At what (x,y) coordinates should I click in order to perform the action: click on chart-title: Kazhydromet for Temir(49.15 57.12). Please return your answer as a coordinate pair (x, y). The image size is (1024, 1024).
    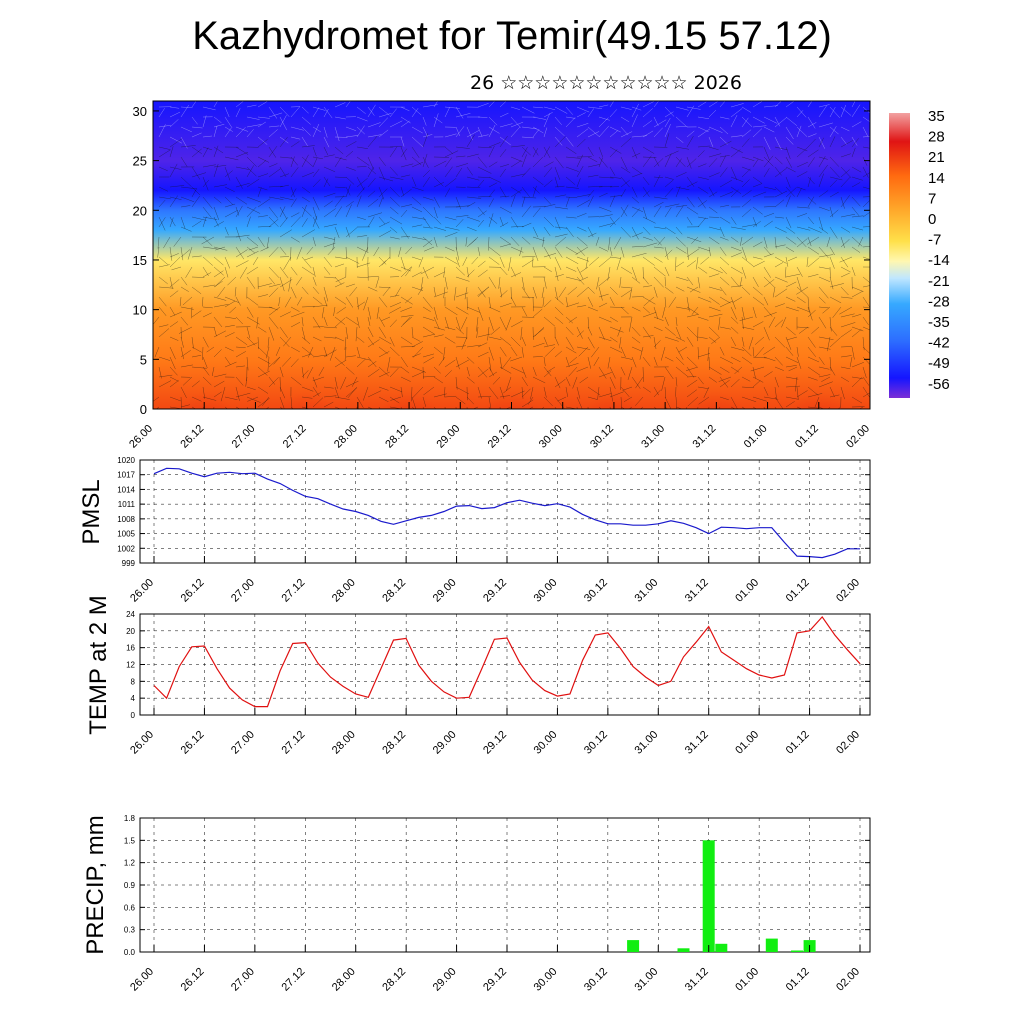
    Looking at the image, I should click on (512, 36).